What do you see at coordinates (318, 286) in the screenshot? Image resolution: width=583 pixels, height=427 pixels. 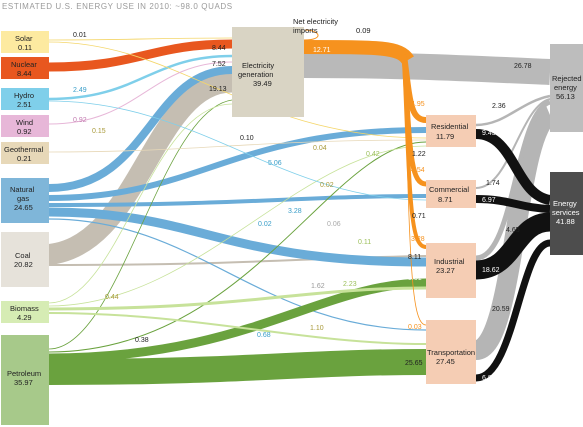 I see `label-coal-ind: 1.62` at bounding box center [318, 286].